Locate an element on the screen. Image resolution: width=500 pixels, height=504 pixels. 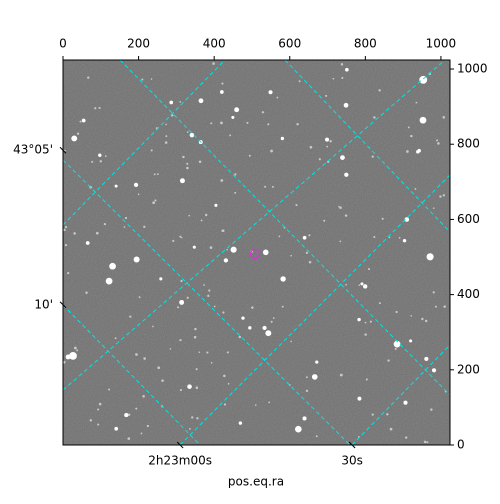
y-tick-label: 0 is located at coordinates (461, 445).